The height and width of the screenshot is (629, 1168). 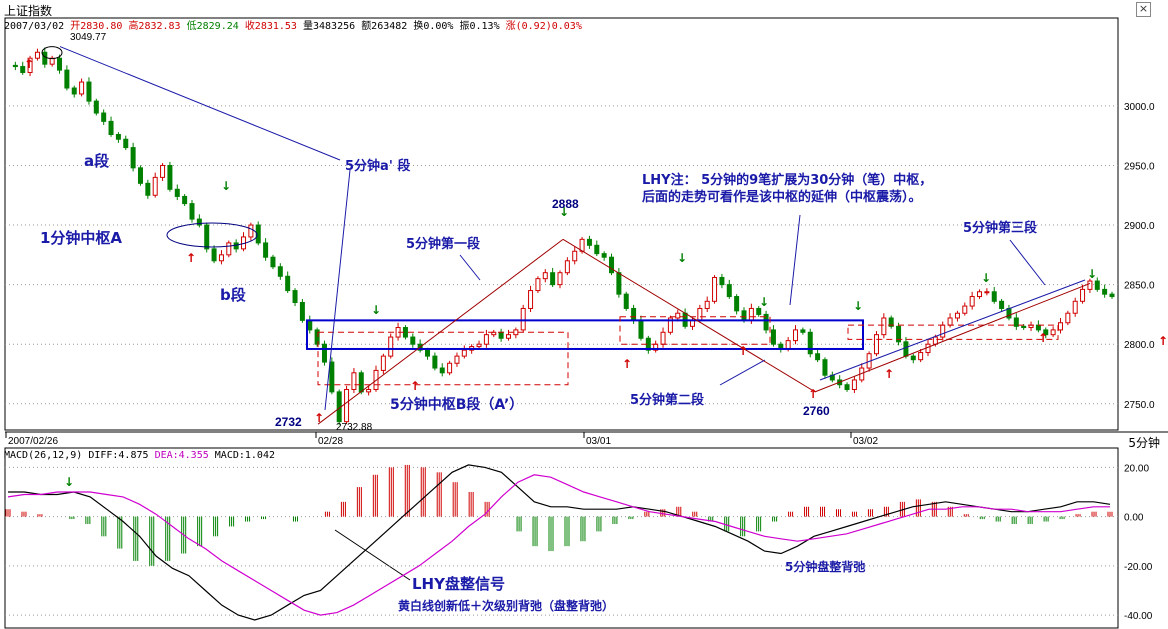 What do you see at coordinates (52, 53) in the screenshot?
I see `high-point-circle` at bounding box center [52, 53].